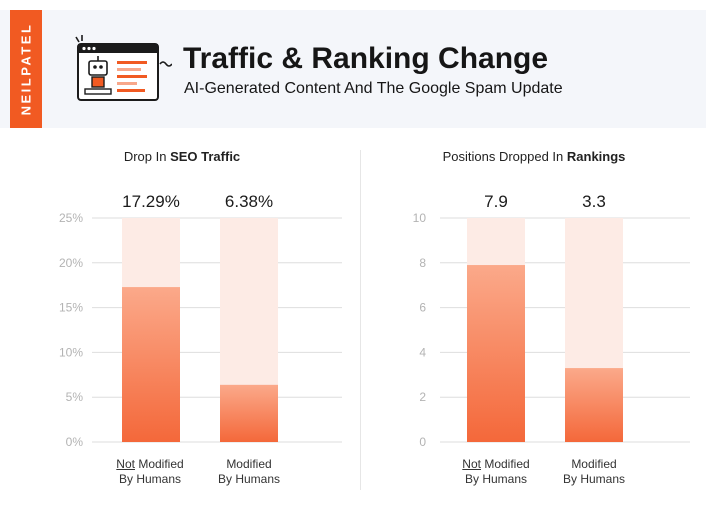 This screenshot has height=506, width=706. Describe the element at coordinates (151, 201) in the screenshot. I see `data-label: 17.29%` at that location.